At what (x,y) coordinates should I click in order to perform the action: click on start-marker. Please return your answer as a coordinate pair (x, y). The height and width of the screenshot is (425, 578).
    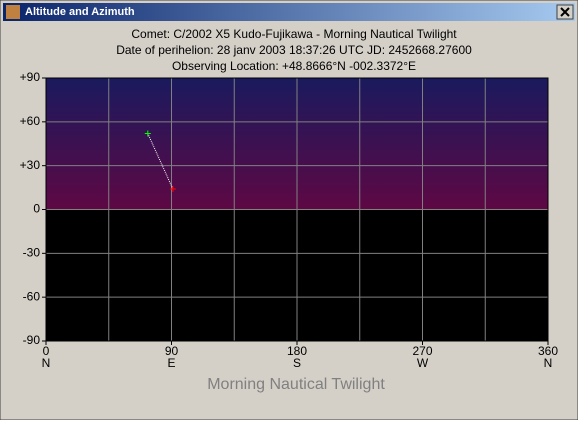
    Looking at the image, I should click on (147, 133).